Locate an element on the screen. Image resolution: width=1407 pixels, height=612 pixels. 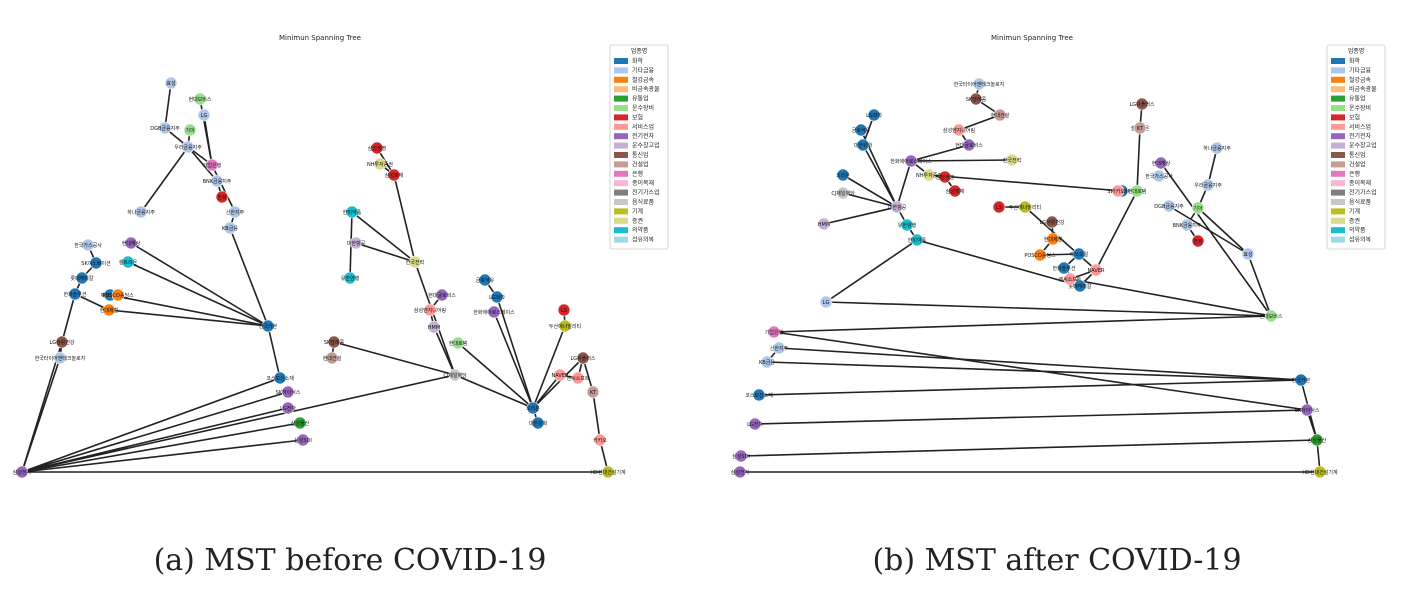
mst-node: LG유플러스 is located at coordinates (1142, 104).